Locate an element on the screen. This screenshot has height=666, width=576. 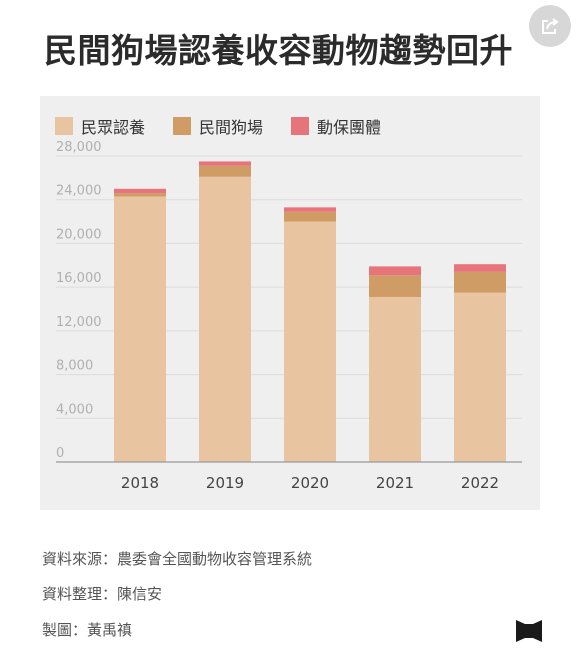
chart-title: 民間狗場認養收容動物趨勢回升 is located at coordinates (278, 50).